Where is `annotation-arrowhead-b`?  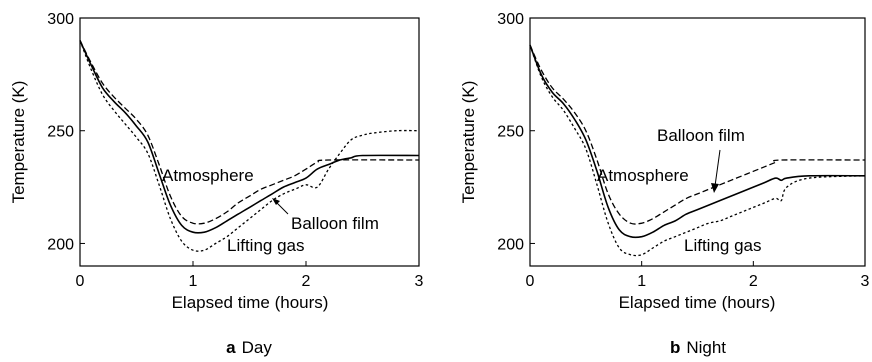 annotation-arrowhead-b is located at coordinates (715, 188).